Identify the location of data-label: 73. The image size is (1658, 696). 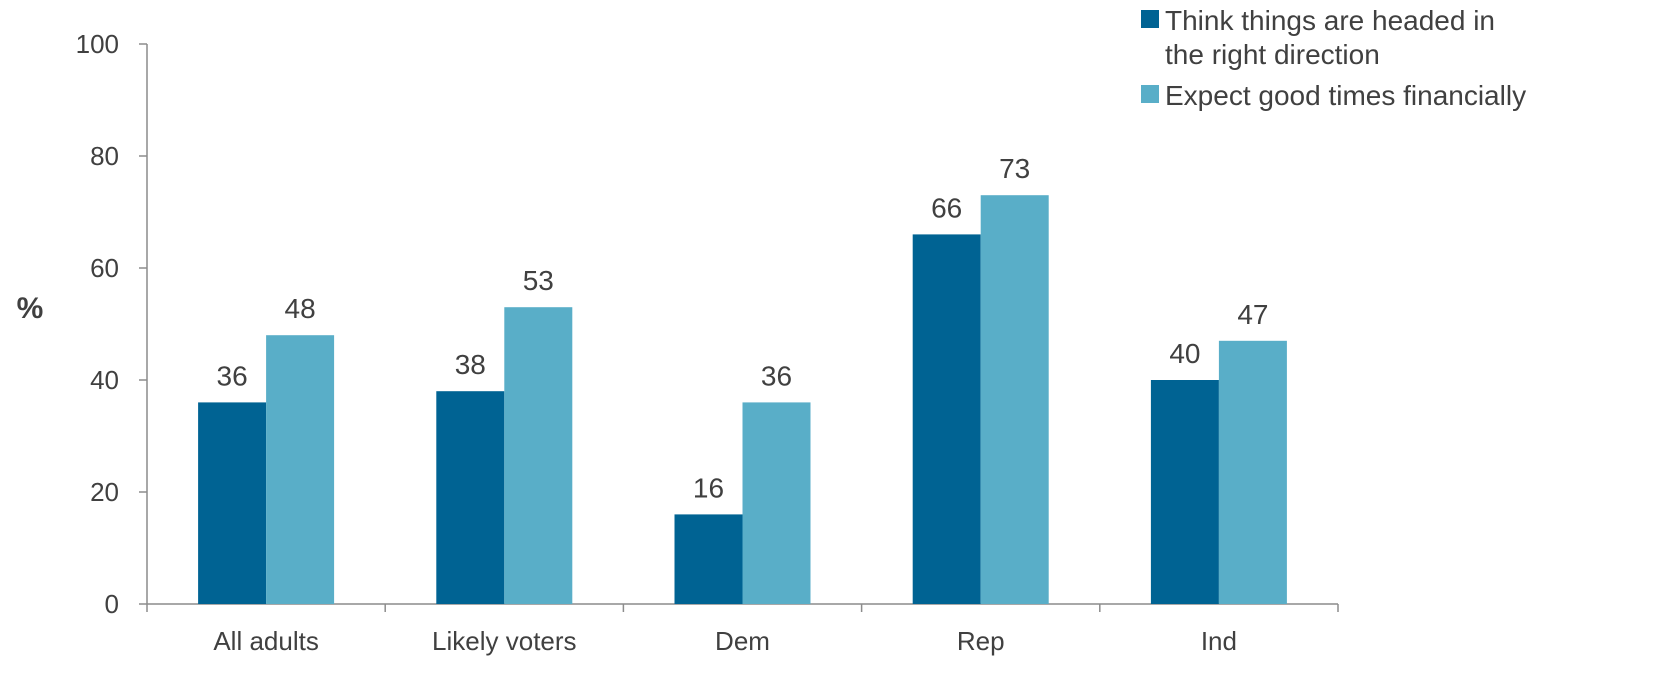
(1014, 168).